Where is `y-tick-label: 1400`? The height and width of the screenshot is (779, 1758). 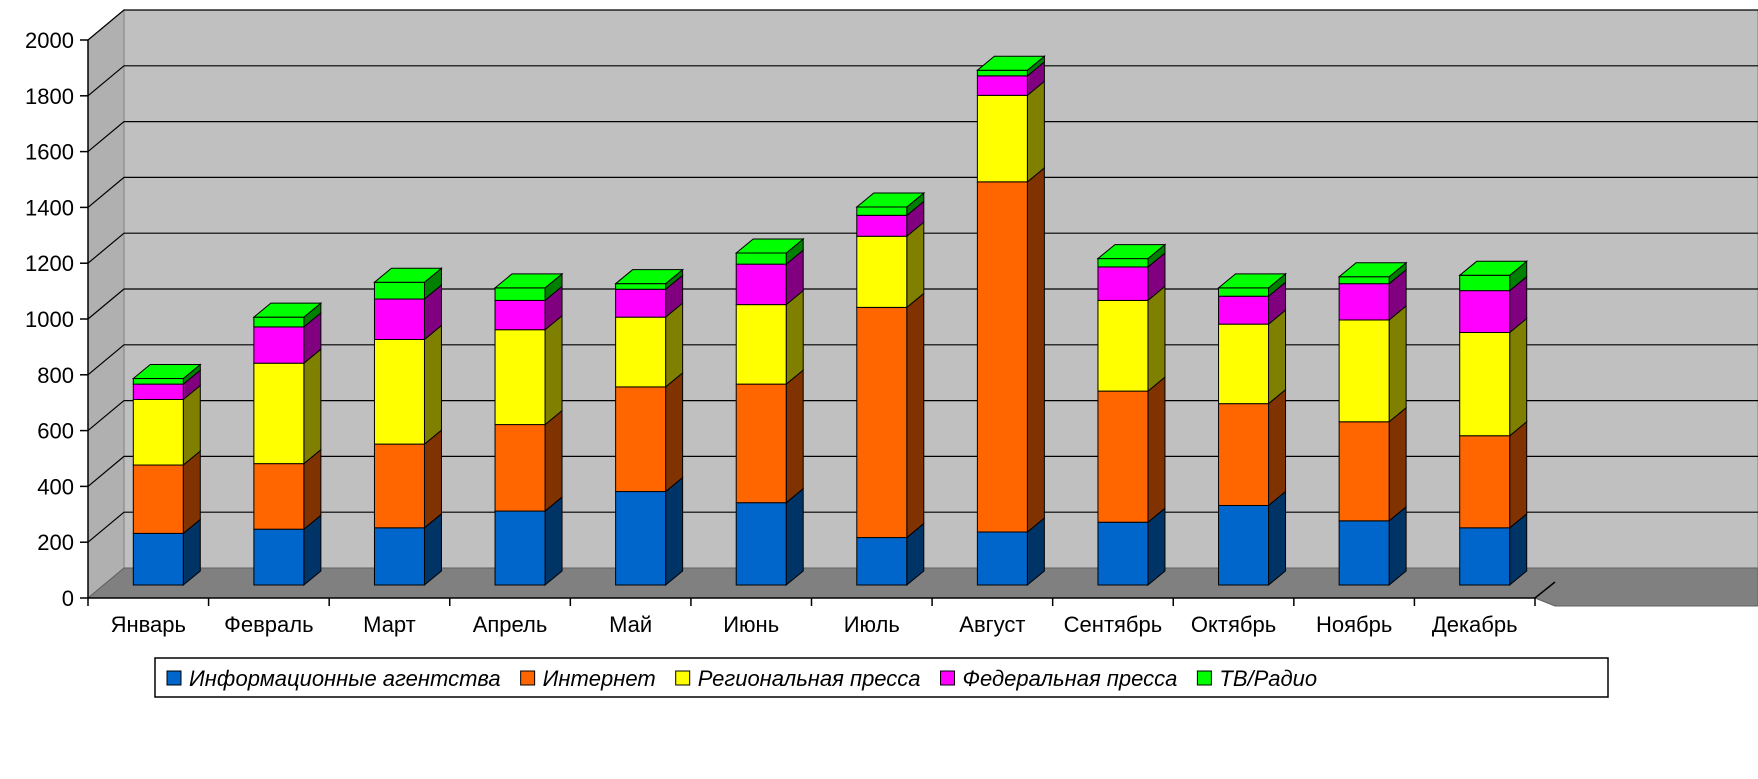 y-tick-label: 1400 is located at coordinates (49, 207).